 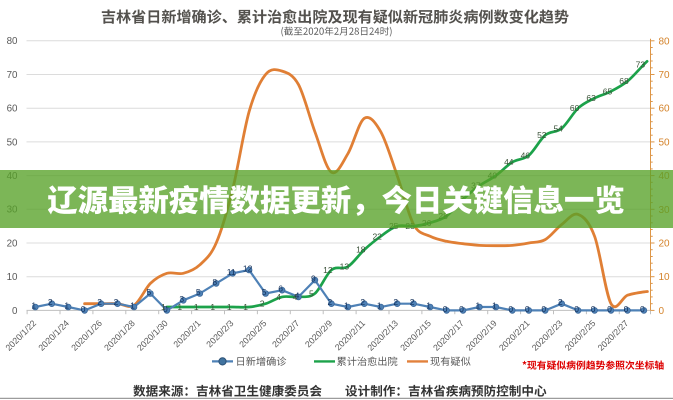 What do you see at coordinates (591, 98) in the screenshot?
I see `svg-text: 63` at bounding box center [591, 98].